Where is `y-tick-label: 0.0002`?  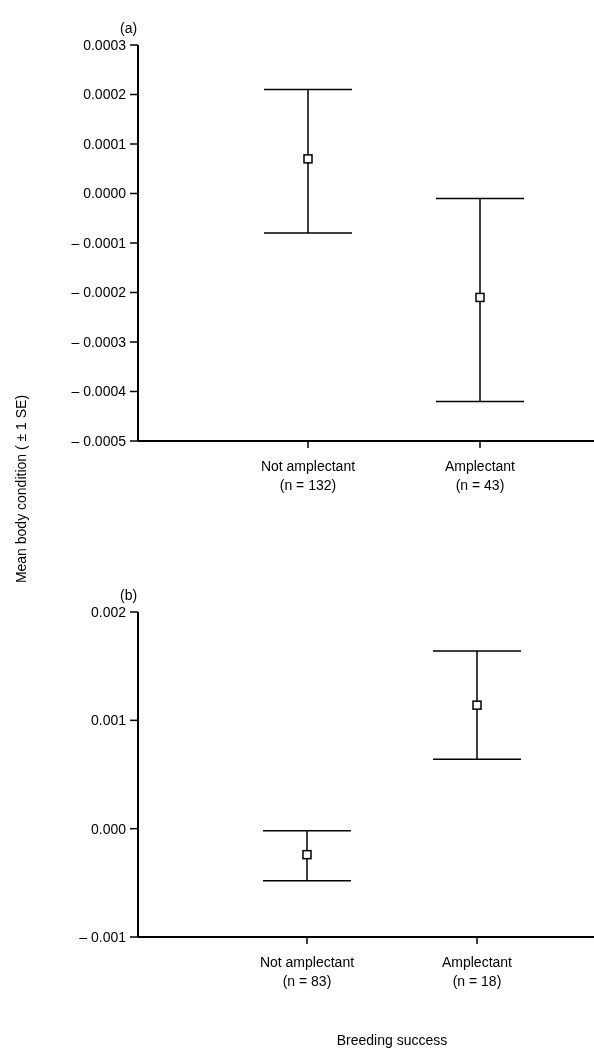 y-tick-label: 0.0002 is located at coordinates (105, 94).